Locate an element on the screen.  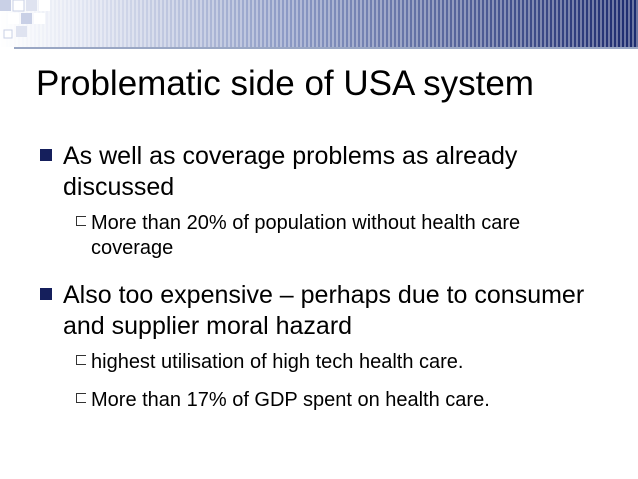
header-stripe-band is located at coordinates (319, 23).